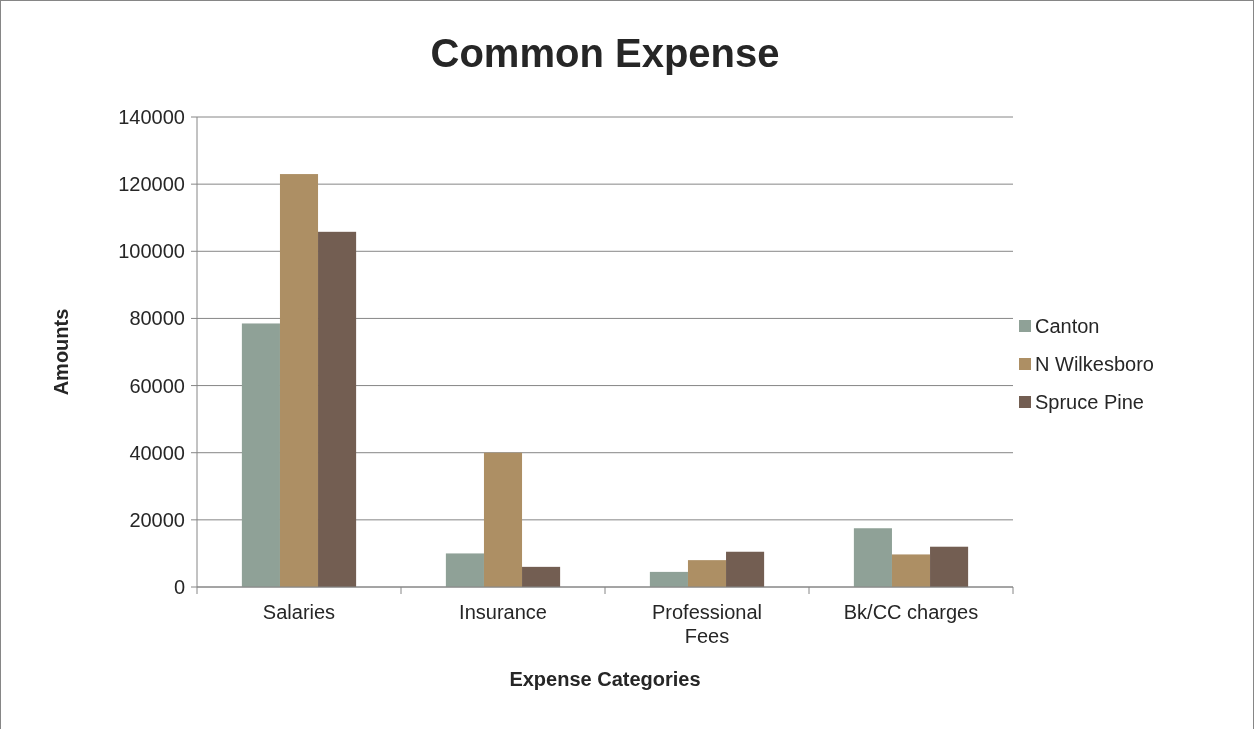 This screenshot has height=729, width=1254. Describe the element at coordinates (911, 612) in the screenshot. I see `x-tick-label: Bk/CC charges` at that location.